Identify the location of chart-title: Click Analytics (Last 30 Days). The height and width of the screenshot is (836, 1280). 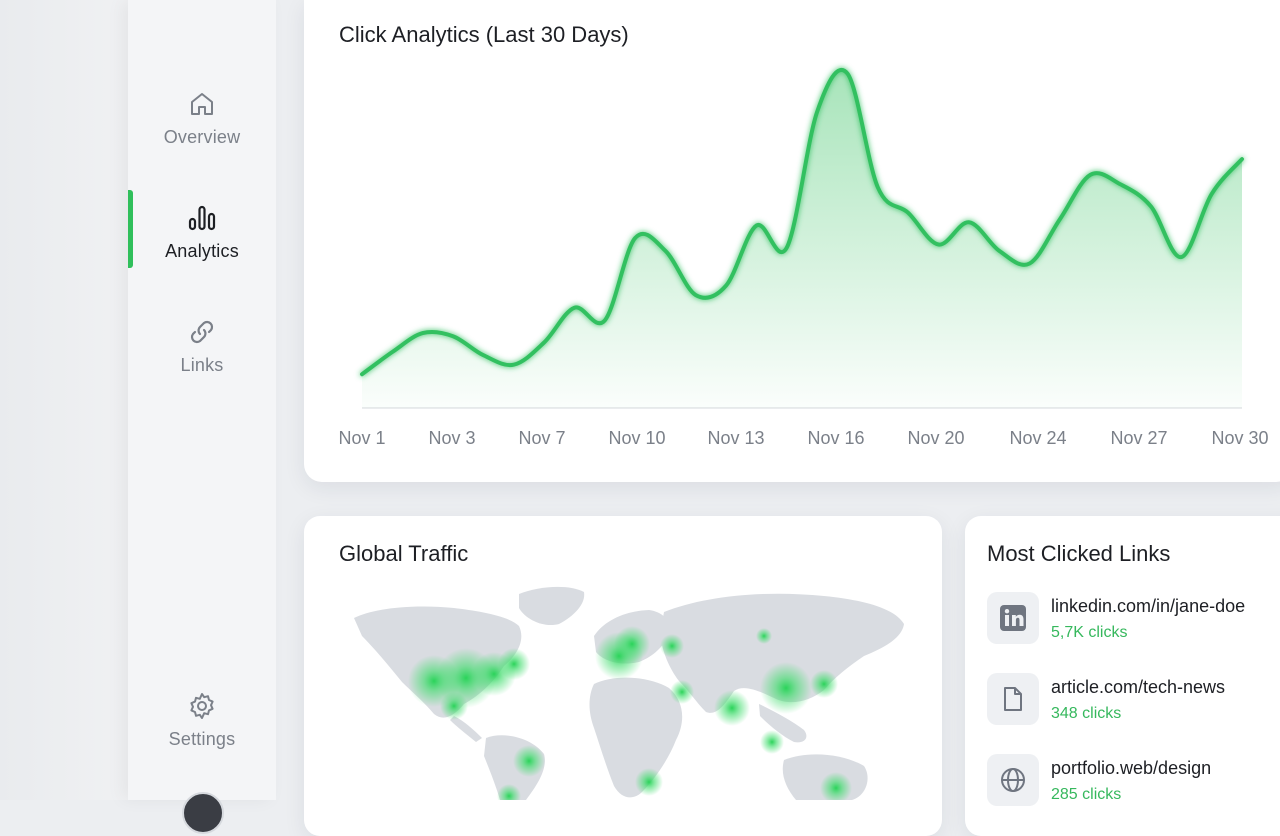
(484, 34).